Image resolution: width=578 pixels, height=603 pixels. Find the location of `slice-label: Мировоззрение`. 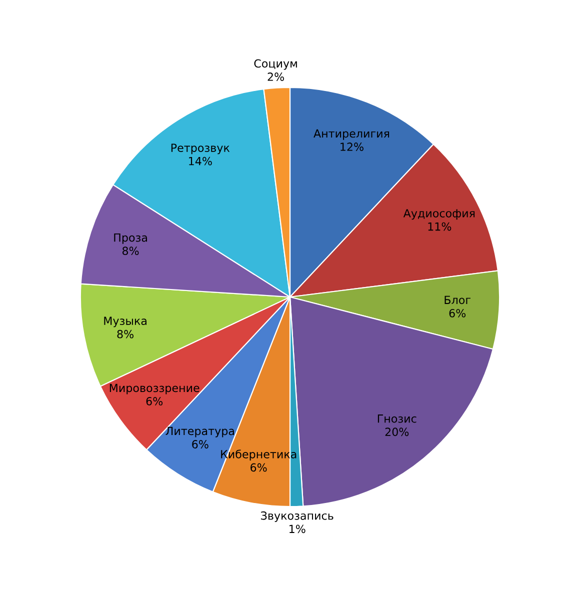

slice-label: Мировоззрение is located at coordinates (155, 389).